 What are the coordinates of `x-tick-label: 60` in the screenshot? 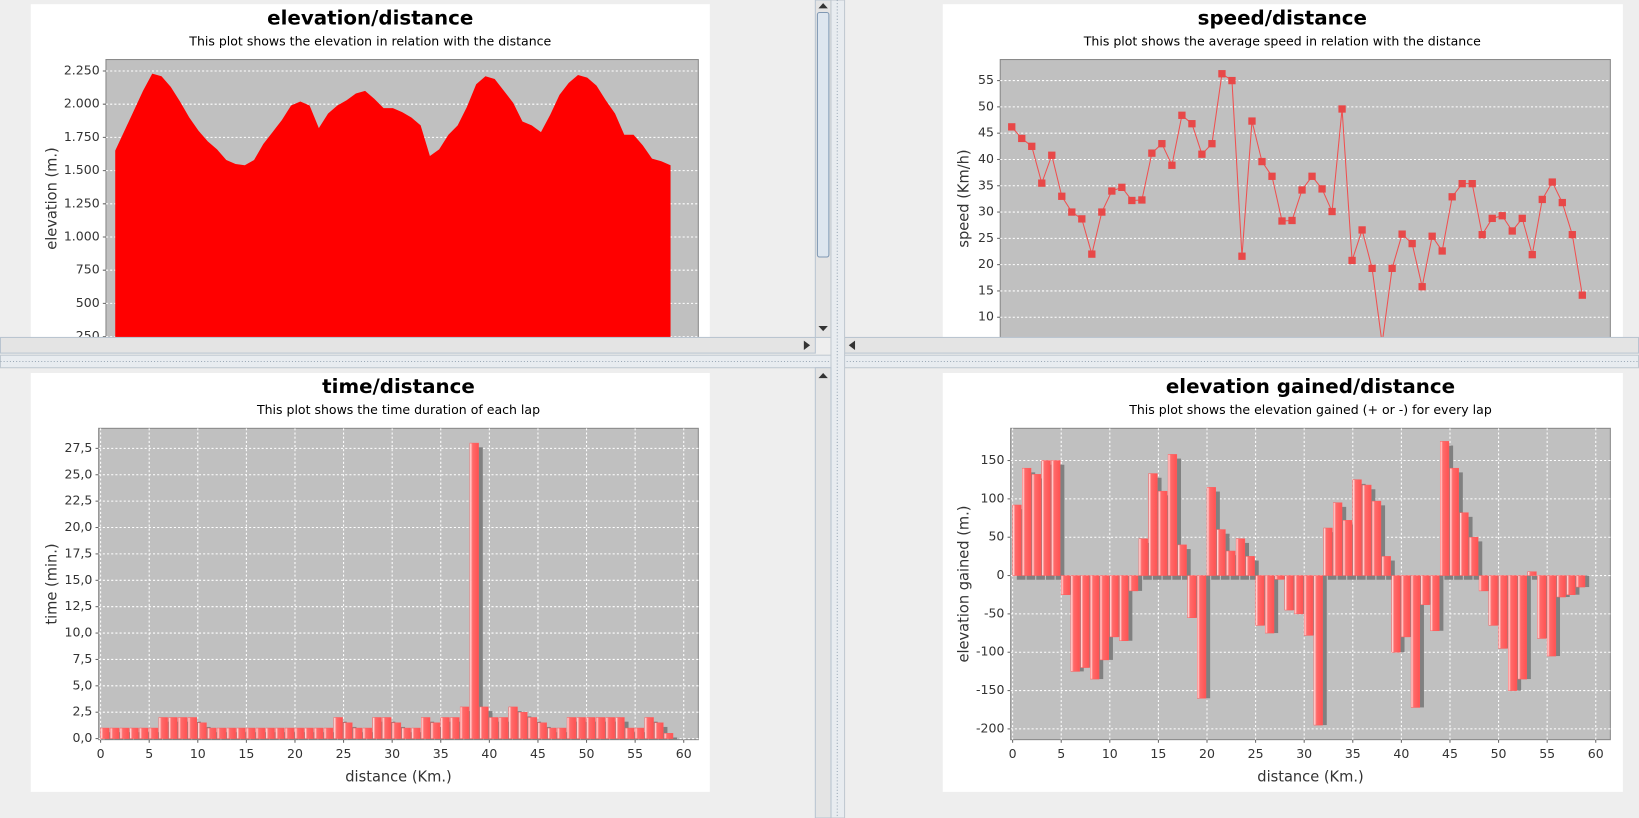 It's located at (1596, 753).